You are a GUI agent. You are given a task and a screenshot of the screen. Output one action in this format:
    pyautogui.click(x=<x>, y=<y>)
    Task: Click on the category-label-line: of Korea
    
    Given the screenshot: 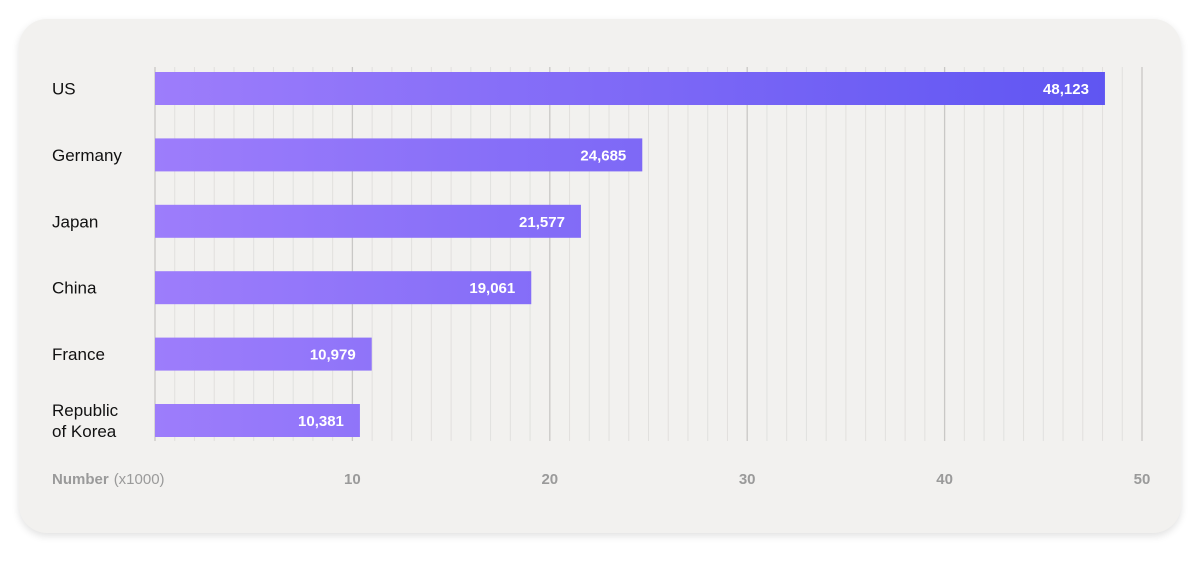 What is the action you would take?
    pyautogui.click(x=84, y=431)
    